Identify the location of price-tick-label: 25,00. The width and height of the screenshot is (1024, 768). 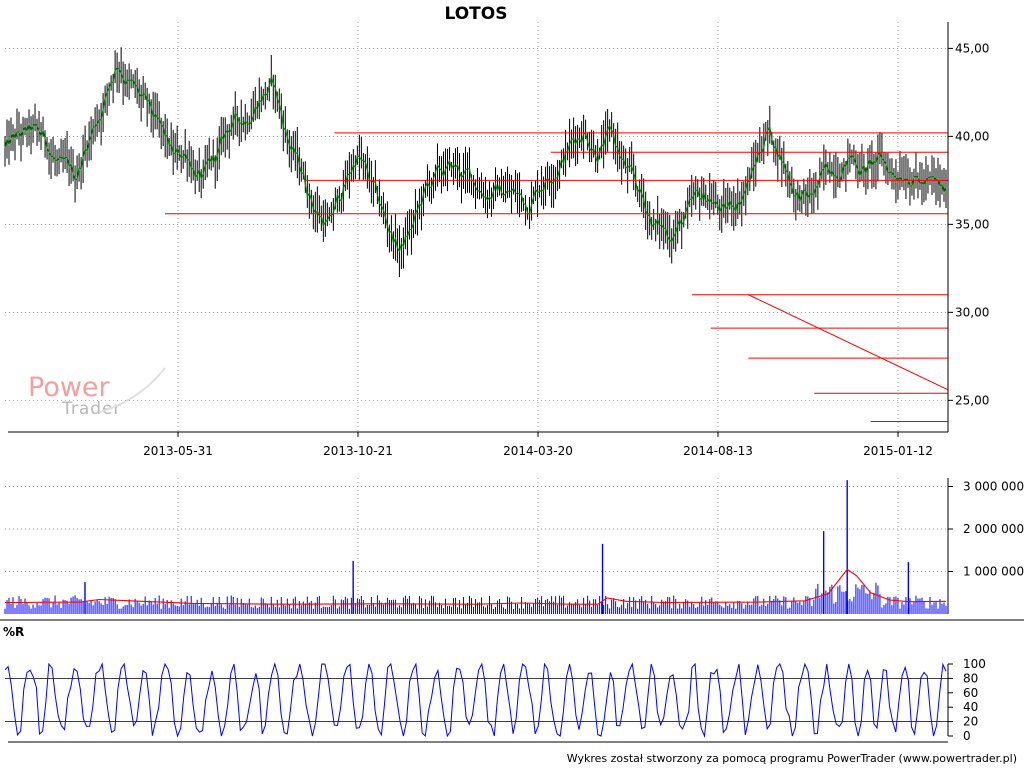
(972, 400).